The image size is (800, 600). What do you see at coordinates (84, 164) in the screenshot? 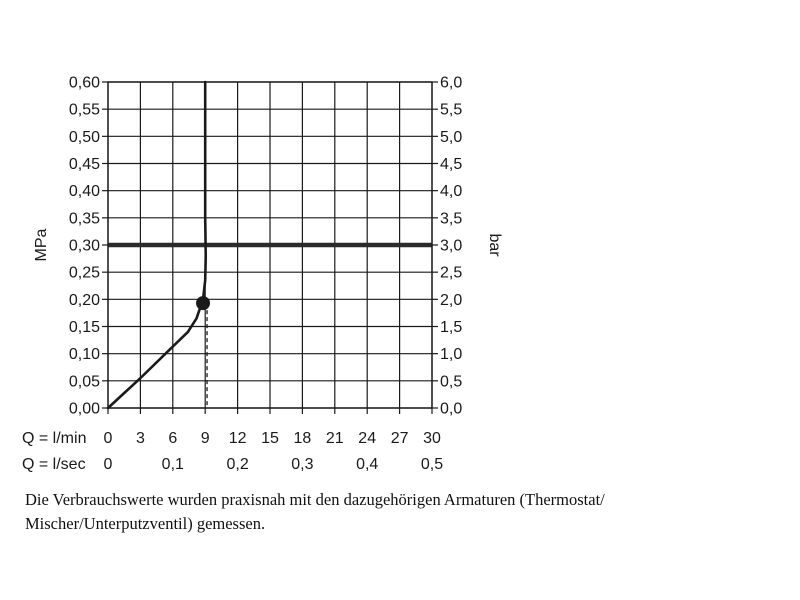
I see `y-left-tick-label: 0,45` at bounding box center [84, 164].